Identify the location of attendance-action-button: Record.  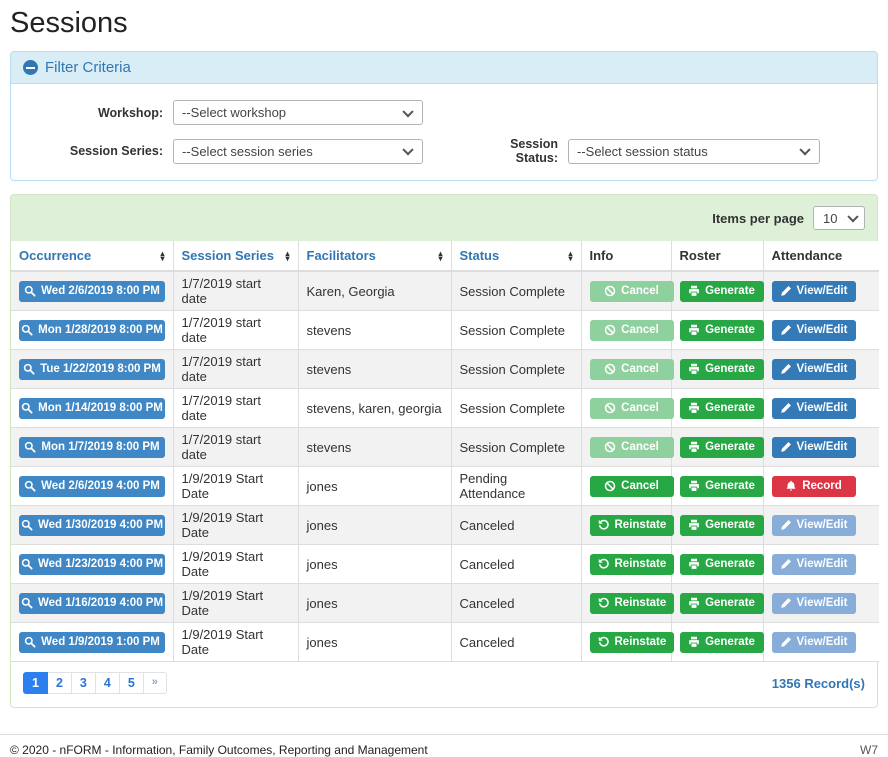
(813, 486).